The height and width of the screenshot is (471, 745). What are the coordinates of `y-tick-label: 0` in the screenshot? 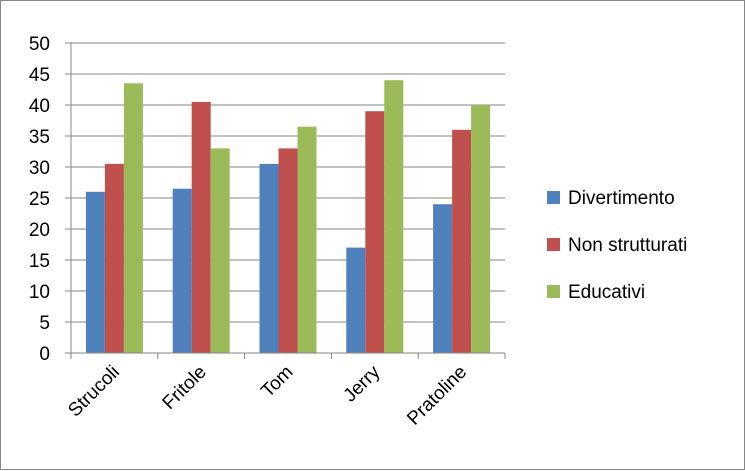 It's located at (44, 354).